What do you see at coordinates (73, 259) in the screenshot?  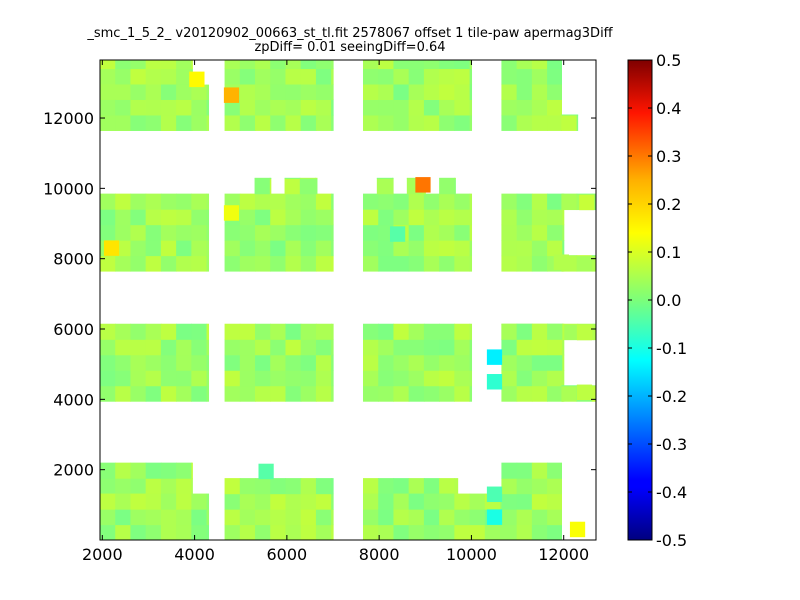 I see `y-tick-label: 8000` at bounding box center [73, 259].